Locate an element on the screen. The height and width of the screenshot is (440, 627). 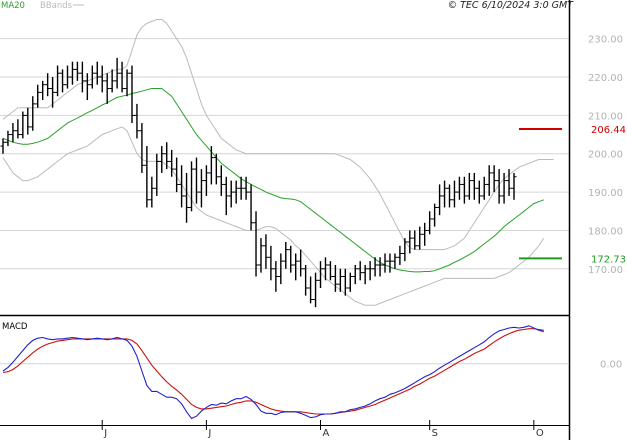
x-tick-label: S is located at coordinates (435, 433).